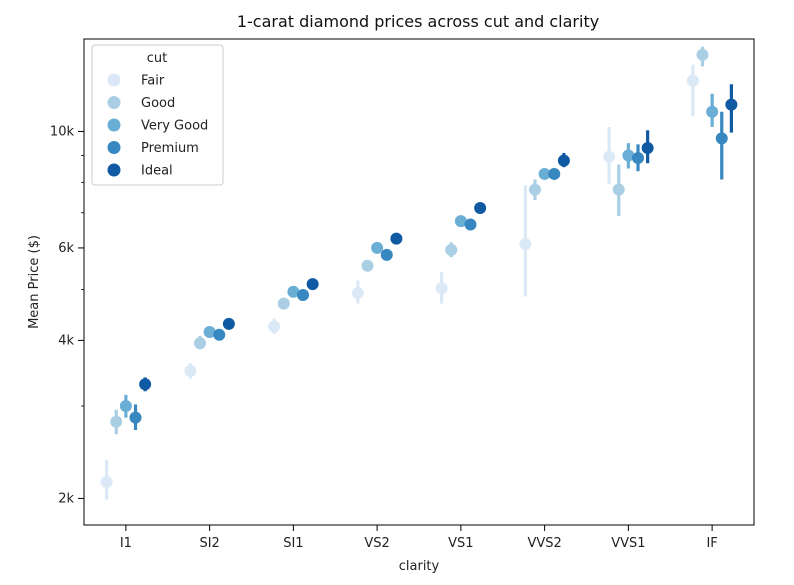  Describe the element at coordinates (209, 543) in the screenshot. I see `x-tick-label-1: SI2` at that location.